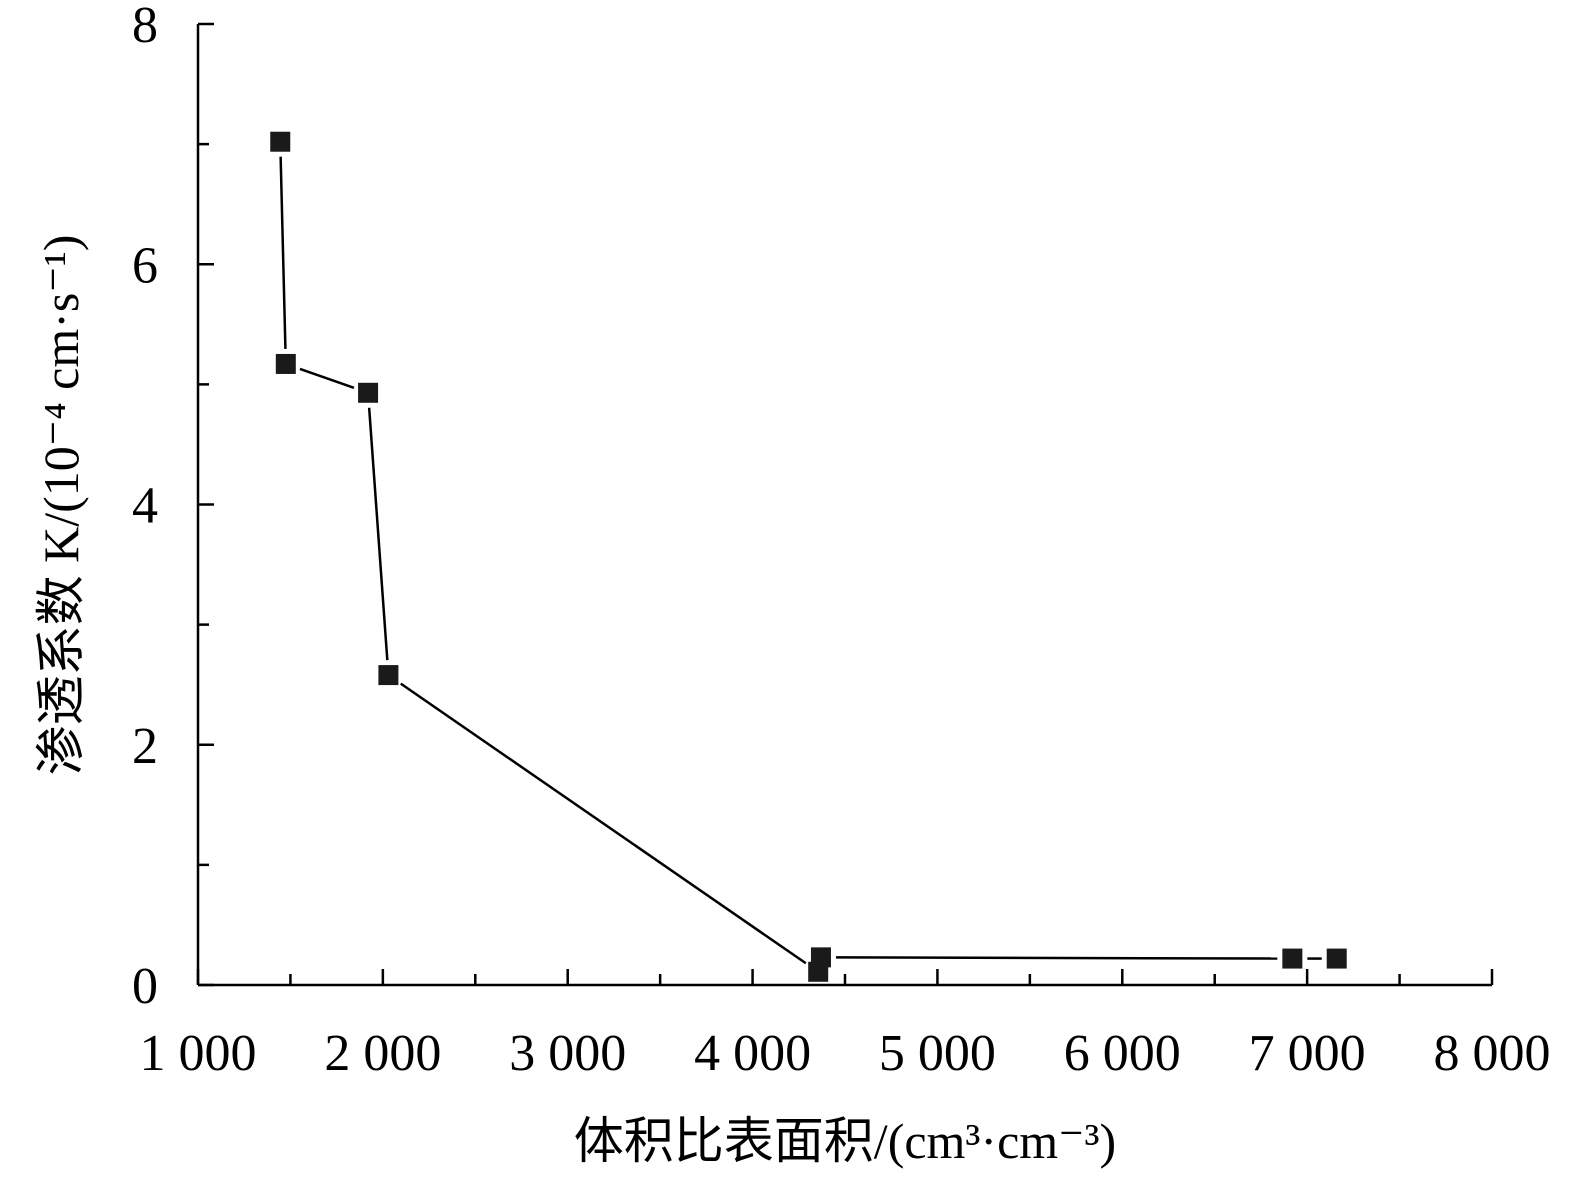 This screenshot has width=1575, height=1185. Describe the element at coordinates (845, 1141) in the screenshot. I see `x-axis-label: 体积比表面积/(cm³·cm⁻³)` at that location.